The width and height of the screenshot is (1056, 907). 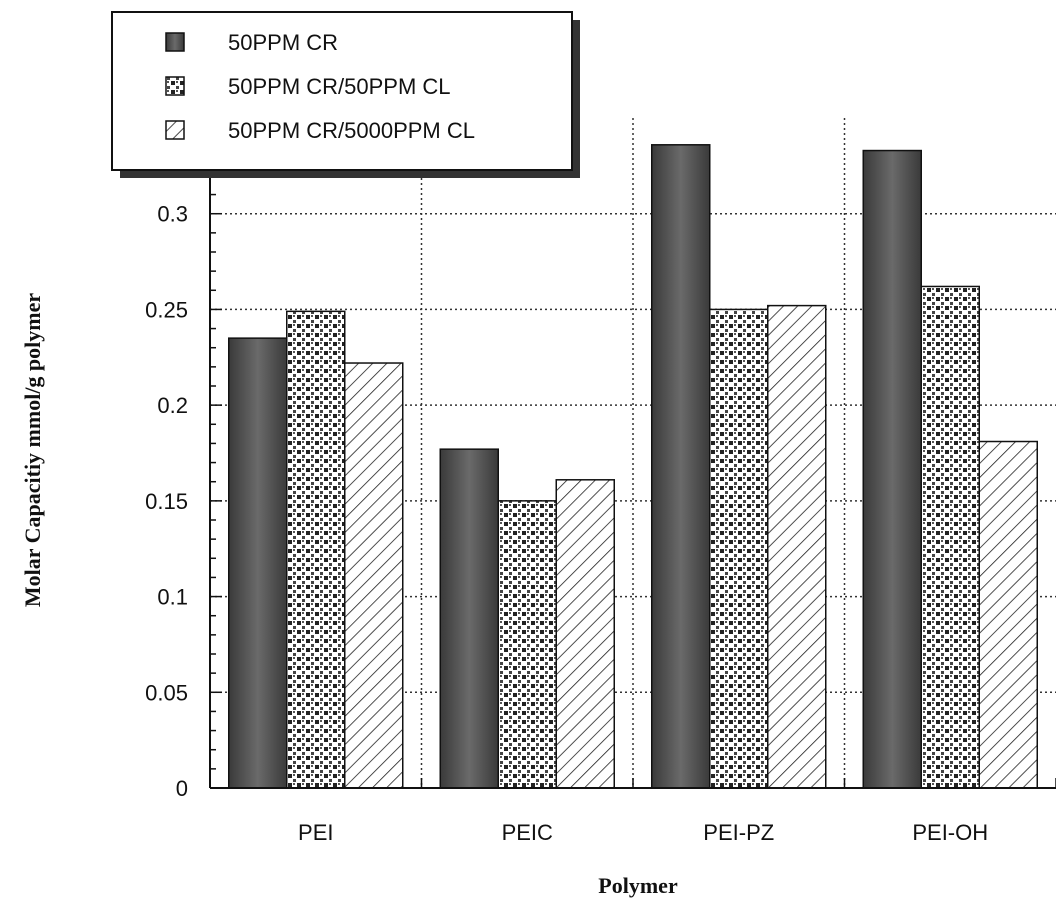 What do you see at coordinates (172, 597) in the screenshot?
I see `y-tick-label-2: 0.1` at bounding box center [172, 597].